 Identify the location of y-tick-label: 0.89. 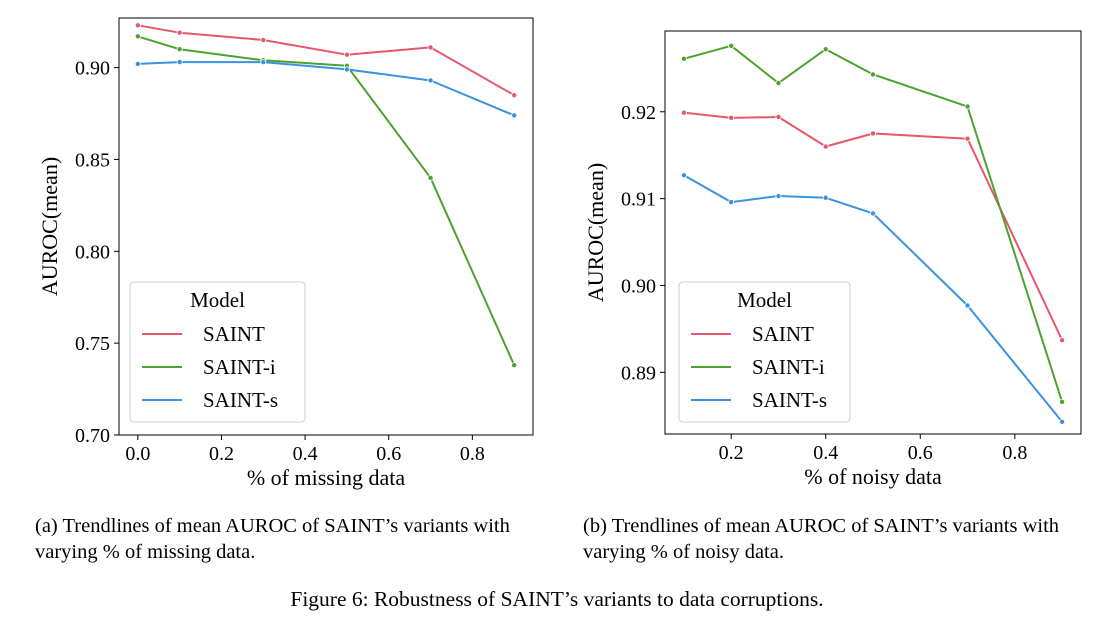
(638, 373).